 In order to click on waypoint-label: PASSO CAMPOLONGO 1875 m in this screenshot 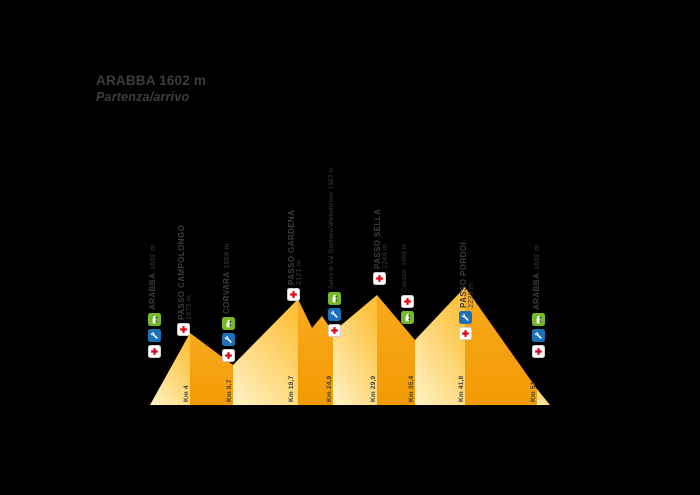, I will do `click(185, 272)`.